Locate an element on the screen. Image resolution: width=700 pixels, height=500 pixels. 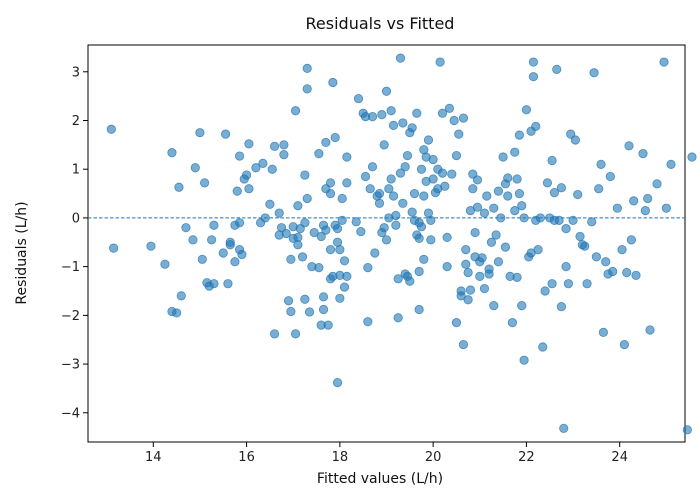
chart-title: Residuals vs Fitted is located at coordinates (380, 23).